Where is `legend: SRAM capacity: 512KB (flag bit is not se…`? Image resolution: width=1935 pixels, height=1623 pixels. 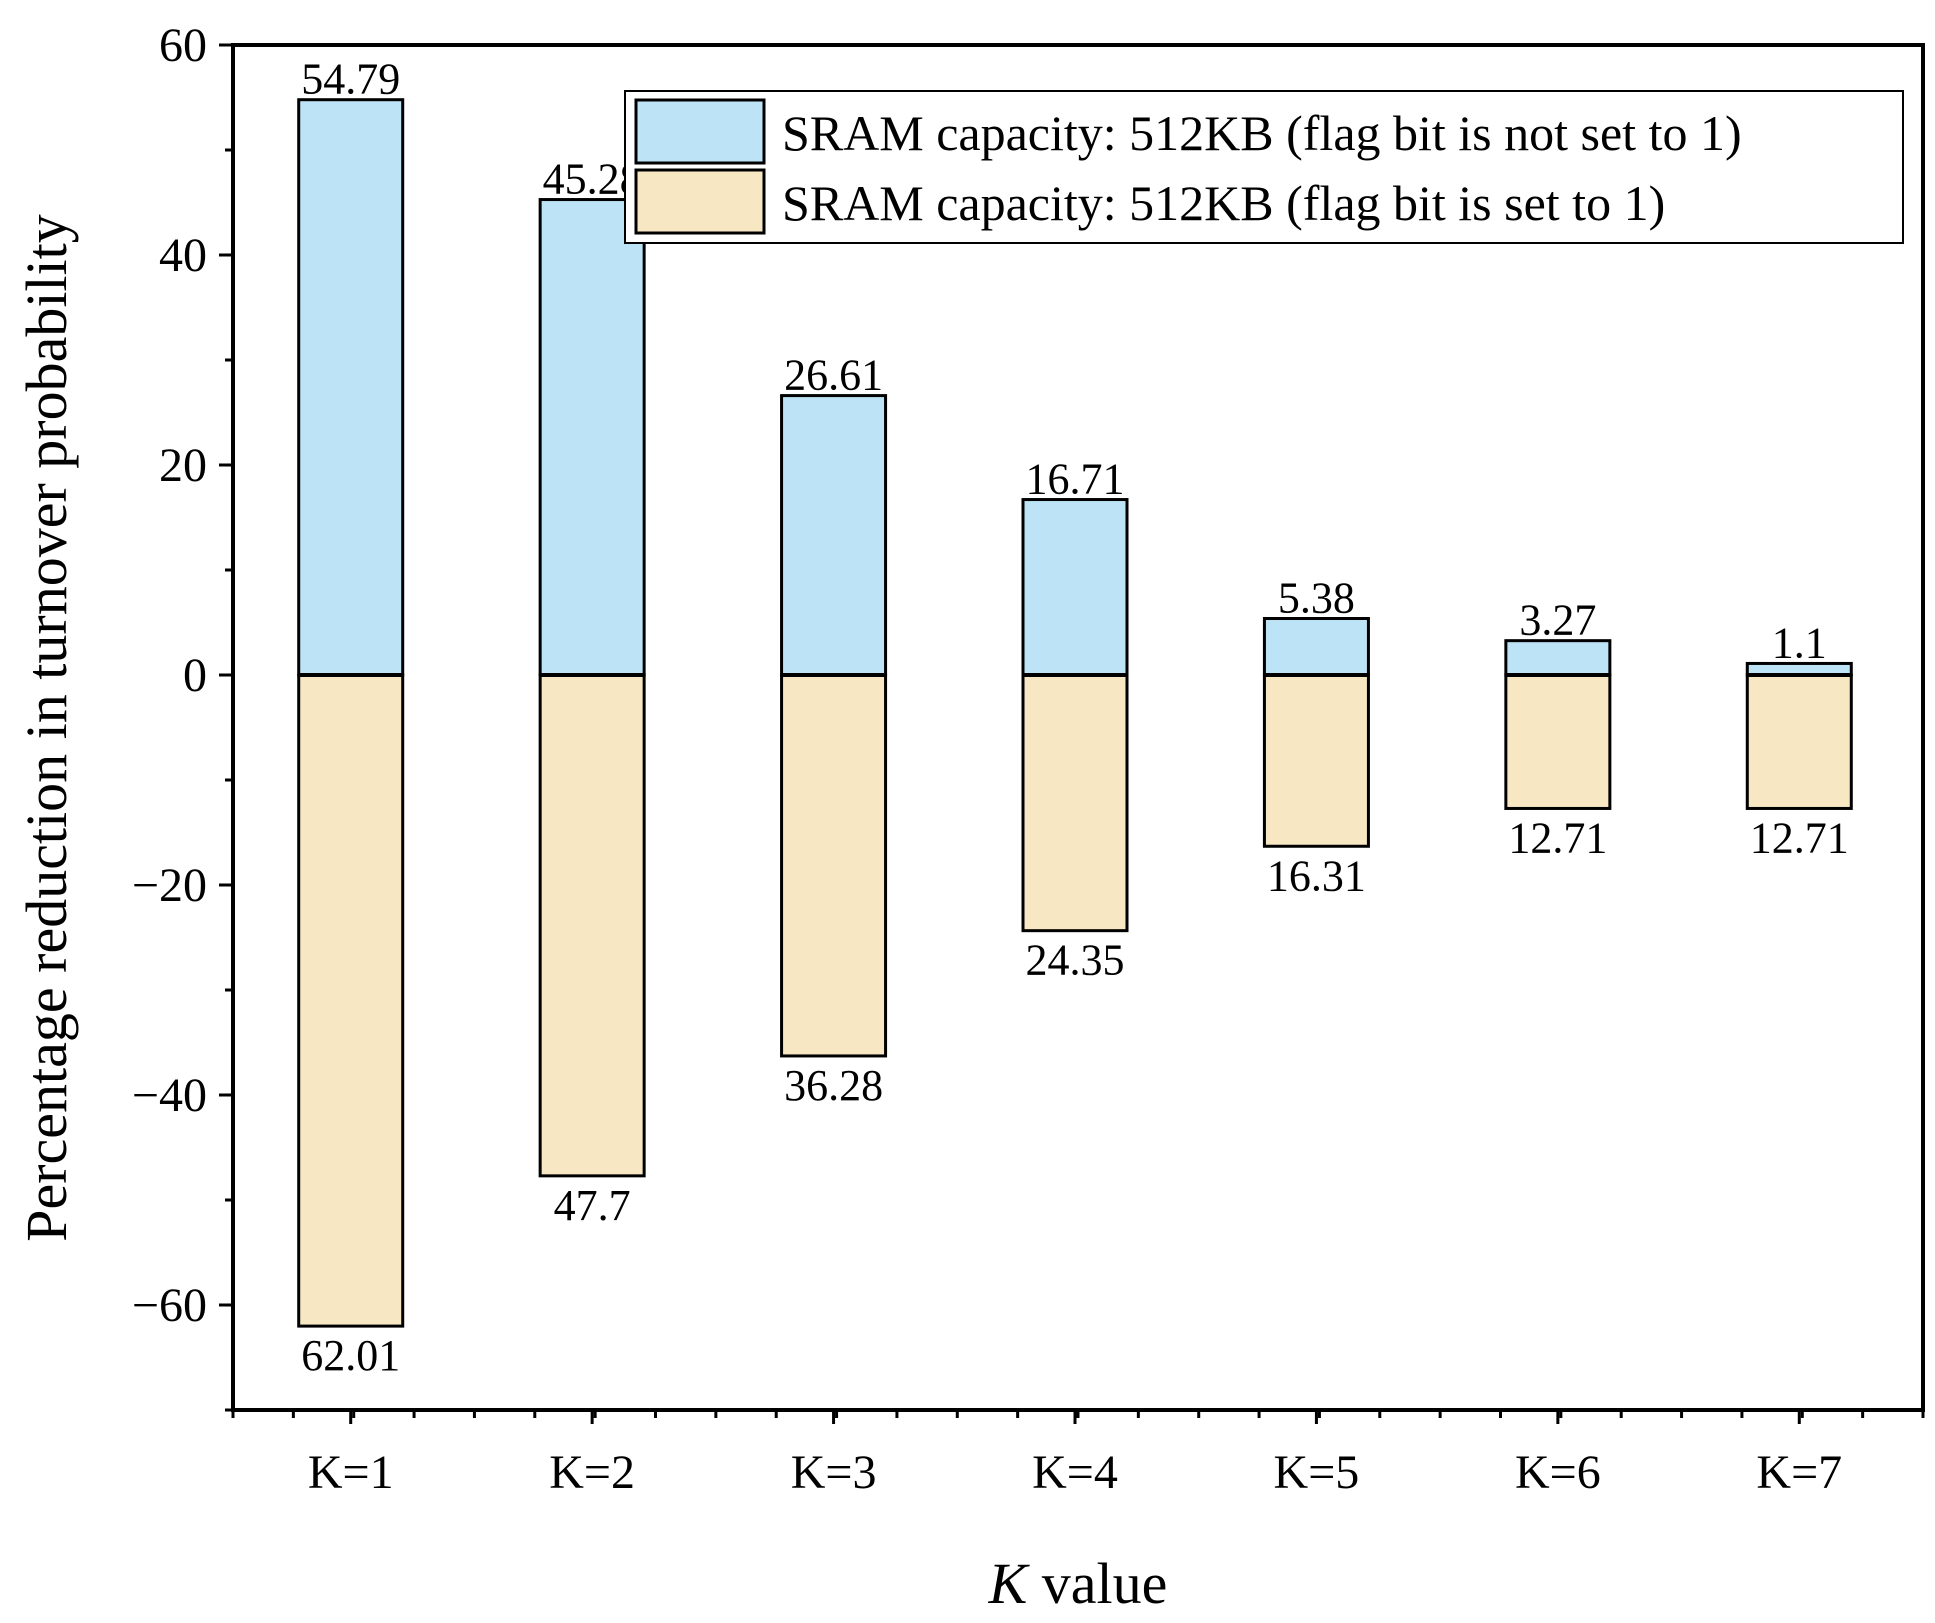 legend: SRAM capacity: 512KB (flag bit is not se… is located at coordinates (1264, 167).